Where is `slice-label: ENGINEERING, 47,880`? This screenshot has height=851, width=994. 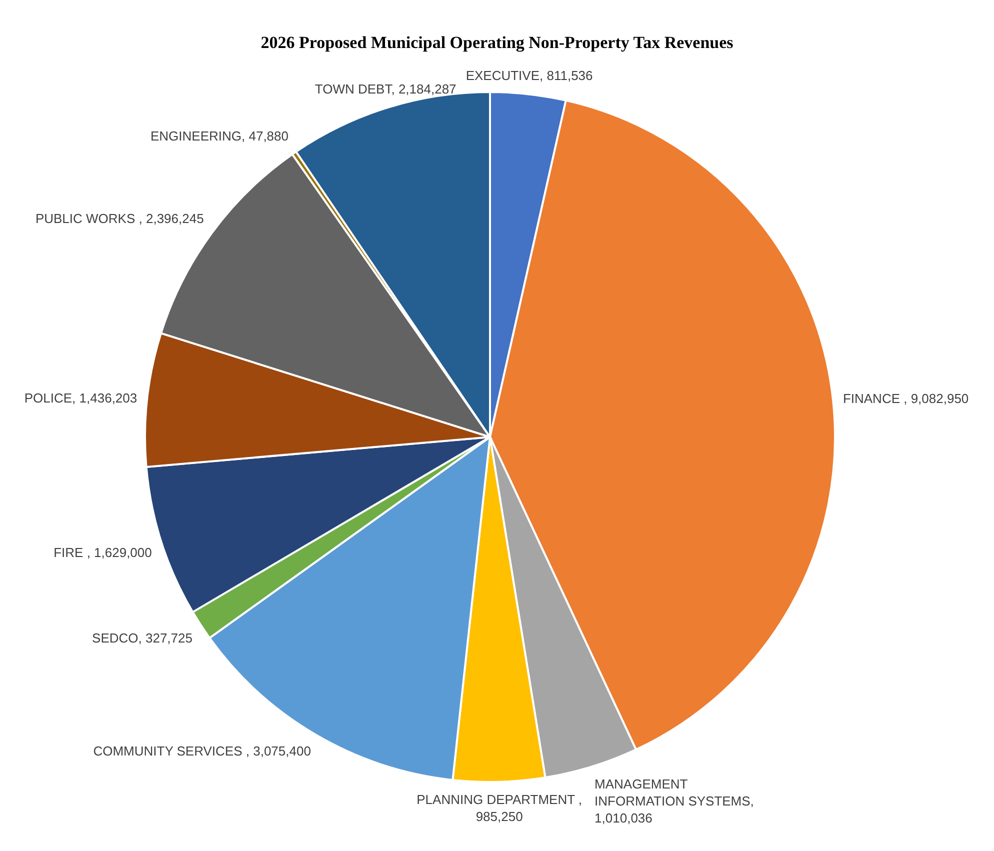
slice-label: ENGINEERING, 47,880 is located at coordinates (219, 136).